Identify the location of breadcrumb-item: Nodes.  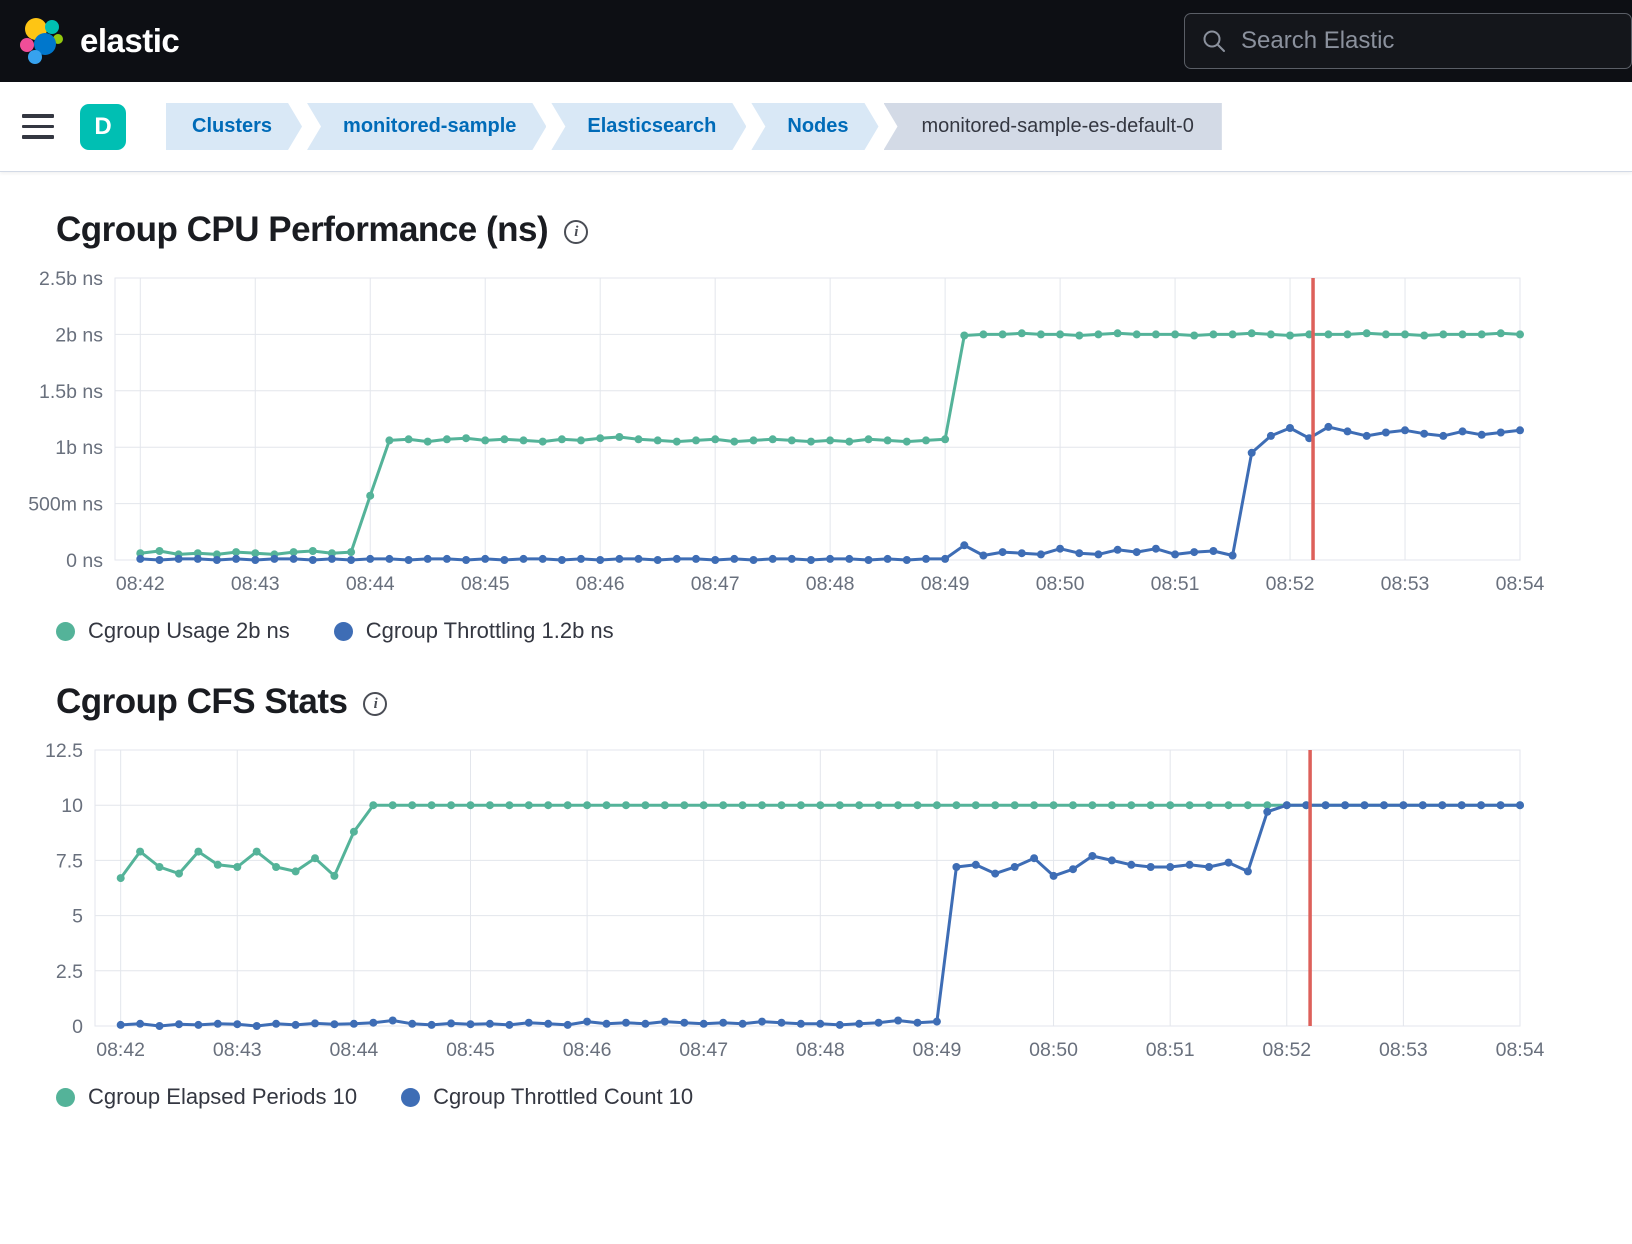
(814, 126).